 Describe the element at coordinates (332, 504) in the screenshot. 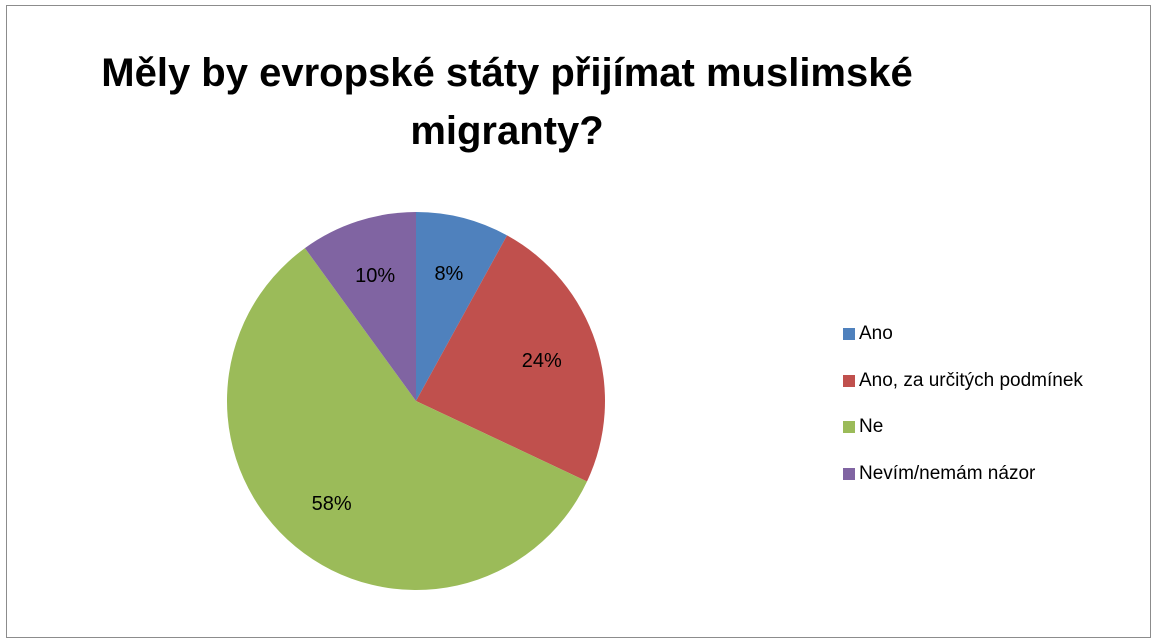

I see `pie-slice-label-3: 58%` at that location.